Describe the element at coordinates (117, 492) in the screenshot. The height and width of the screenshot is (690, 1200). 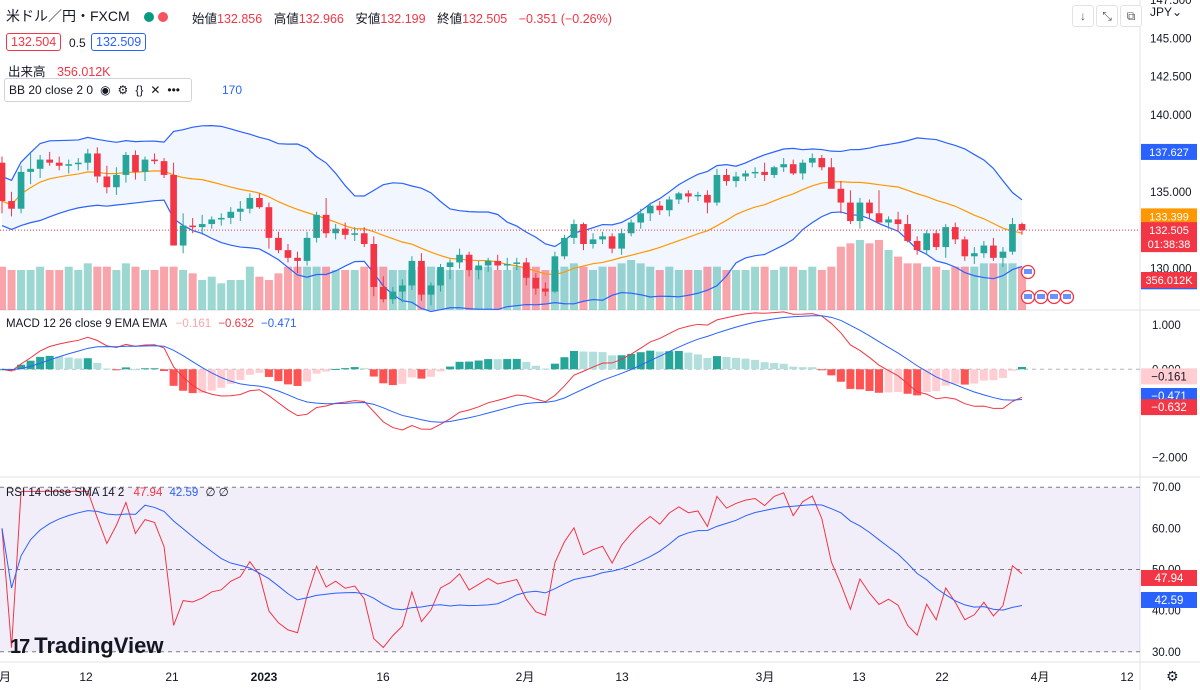
I see `rsi-legend: RSI 14 close SMA 14 2 47.94 42.59 ∅ ∅` at that location.